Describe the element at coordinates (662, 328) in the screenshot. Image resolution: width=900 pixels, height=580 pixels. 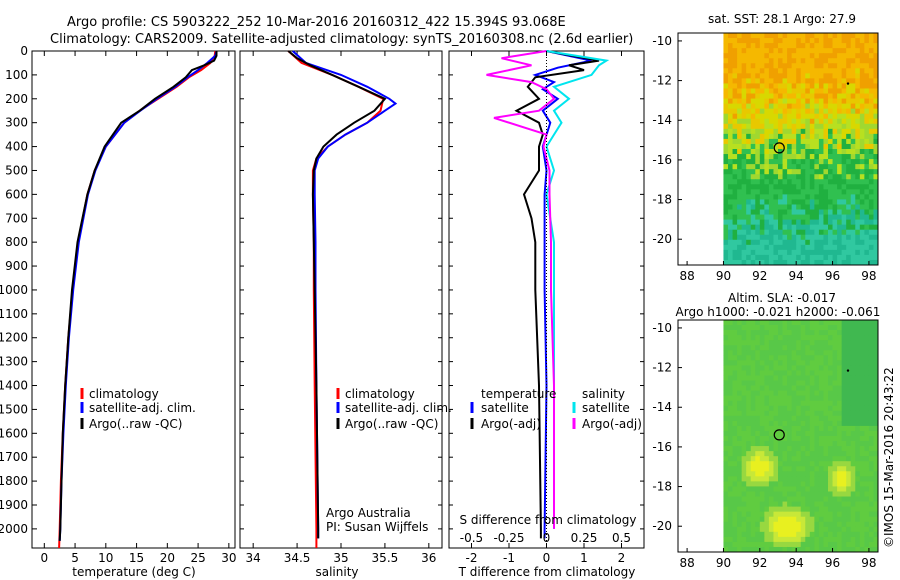
I see `y-tick-label: -10` at that location.